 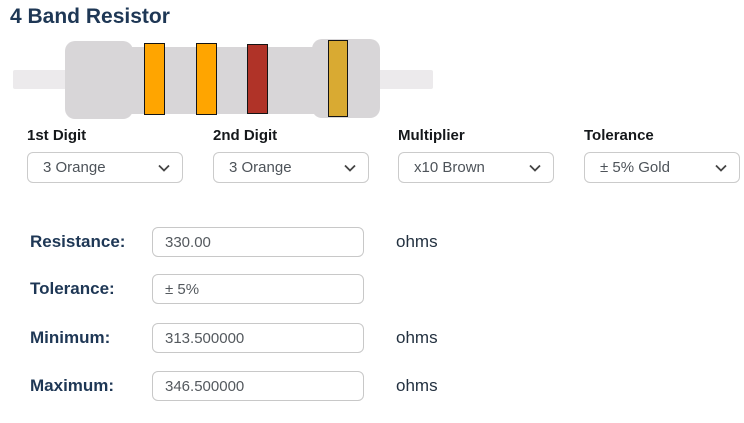 I want to click on resistor-body-left-cap, so click(x=99, y=80).